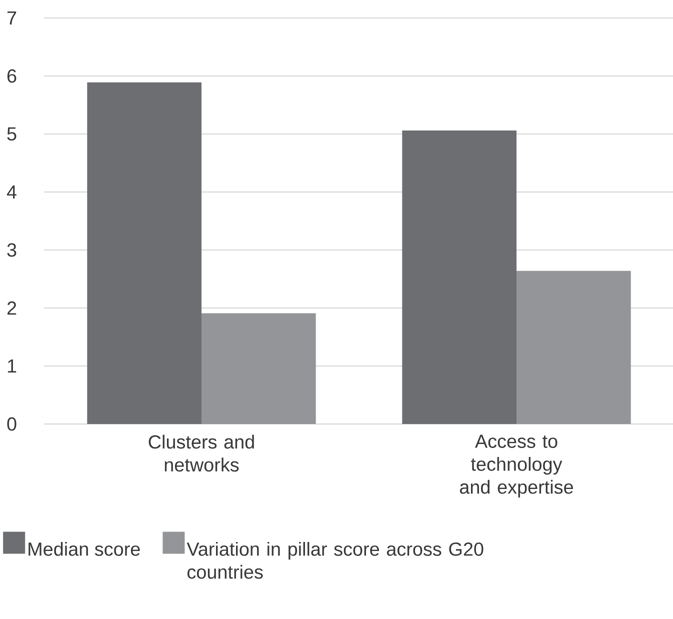 Image resolution: width=673 pixels, height=619 pixels. I want to click on y-tick-label: 3, so click(11, 250).